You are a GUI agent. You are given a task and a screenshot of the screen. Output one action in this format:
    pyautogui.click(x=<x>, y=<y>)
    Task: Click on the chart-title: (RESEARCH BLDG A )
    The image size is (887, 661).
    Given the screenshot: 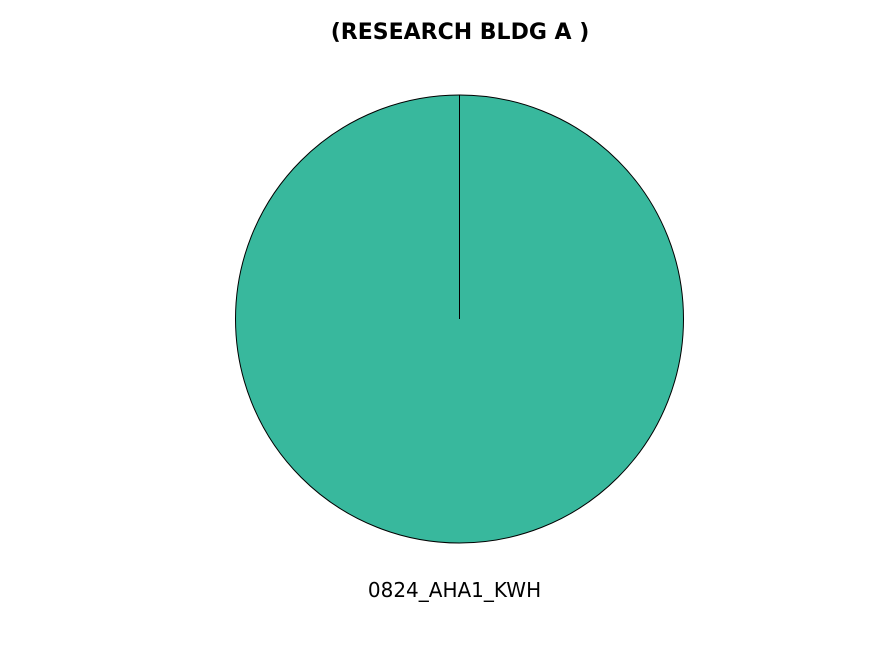 What is the action you would take?
    pyautogui.click(x=460, y=32)
    